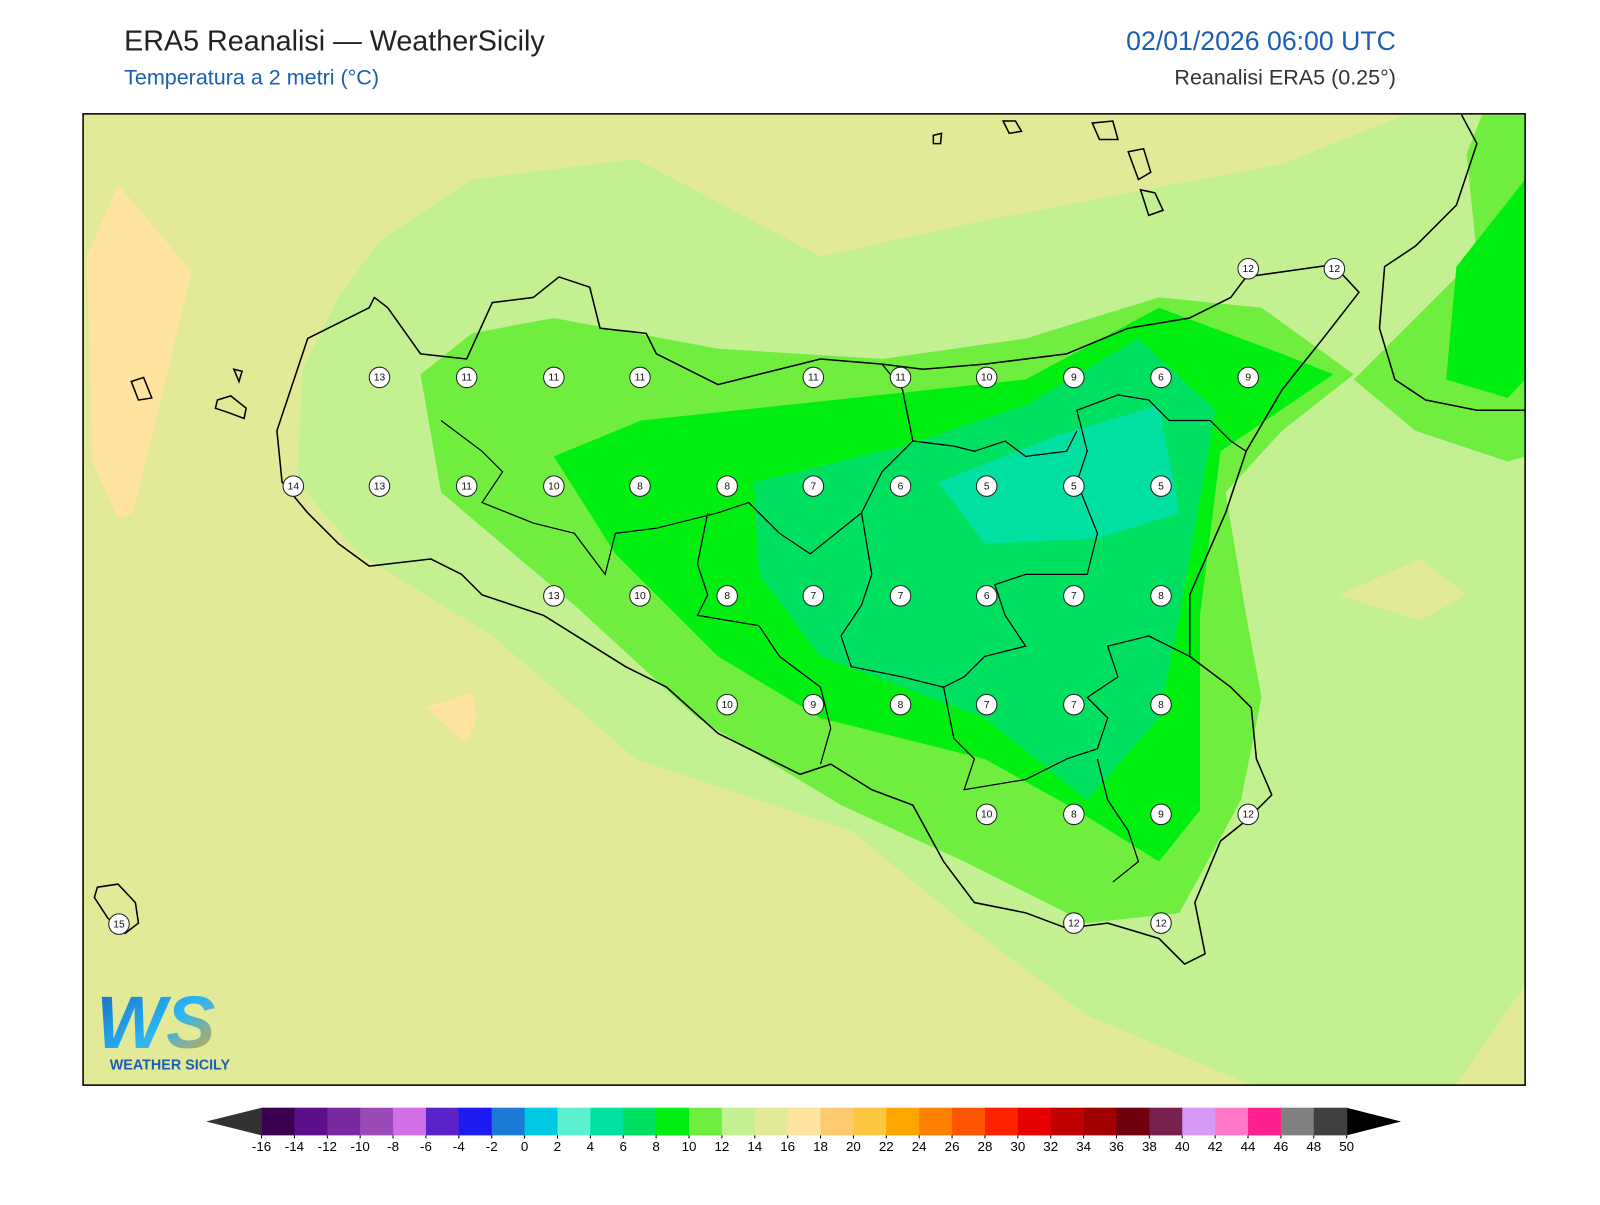 The image size is (1600, 1205). I want to click on colorbar-tick-label: 48, so click(1313, 1146).